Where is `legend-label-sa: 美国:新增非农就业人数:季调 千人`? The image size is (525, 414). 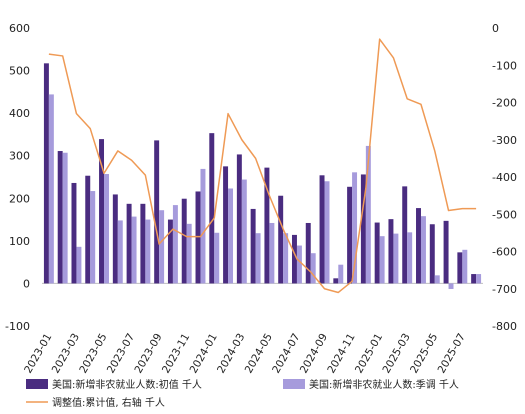 legend-label-sa: 美国:新增非农就业人数:季调 千人 is located at coordinates (384, 384).